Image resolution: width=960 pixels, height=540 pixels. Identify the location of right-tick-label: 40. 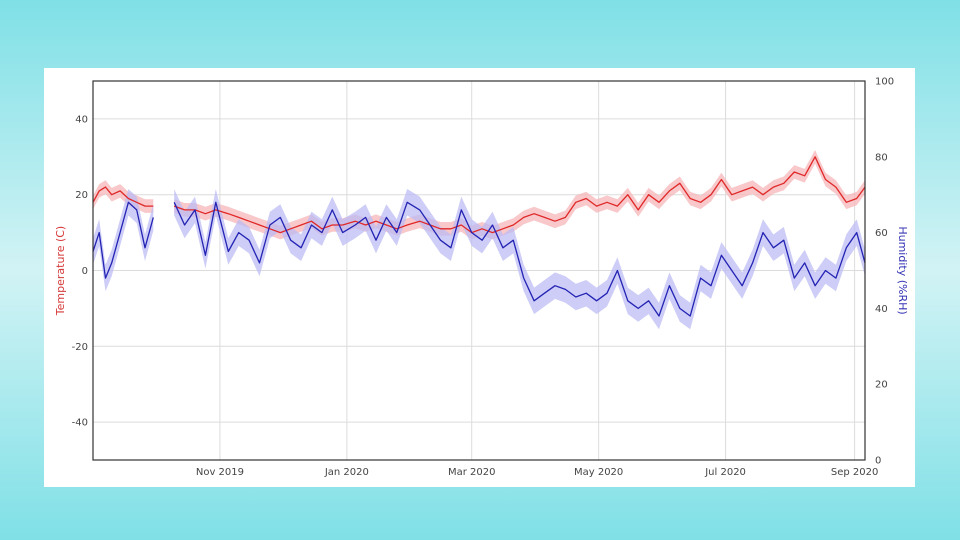
(881, 309).